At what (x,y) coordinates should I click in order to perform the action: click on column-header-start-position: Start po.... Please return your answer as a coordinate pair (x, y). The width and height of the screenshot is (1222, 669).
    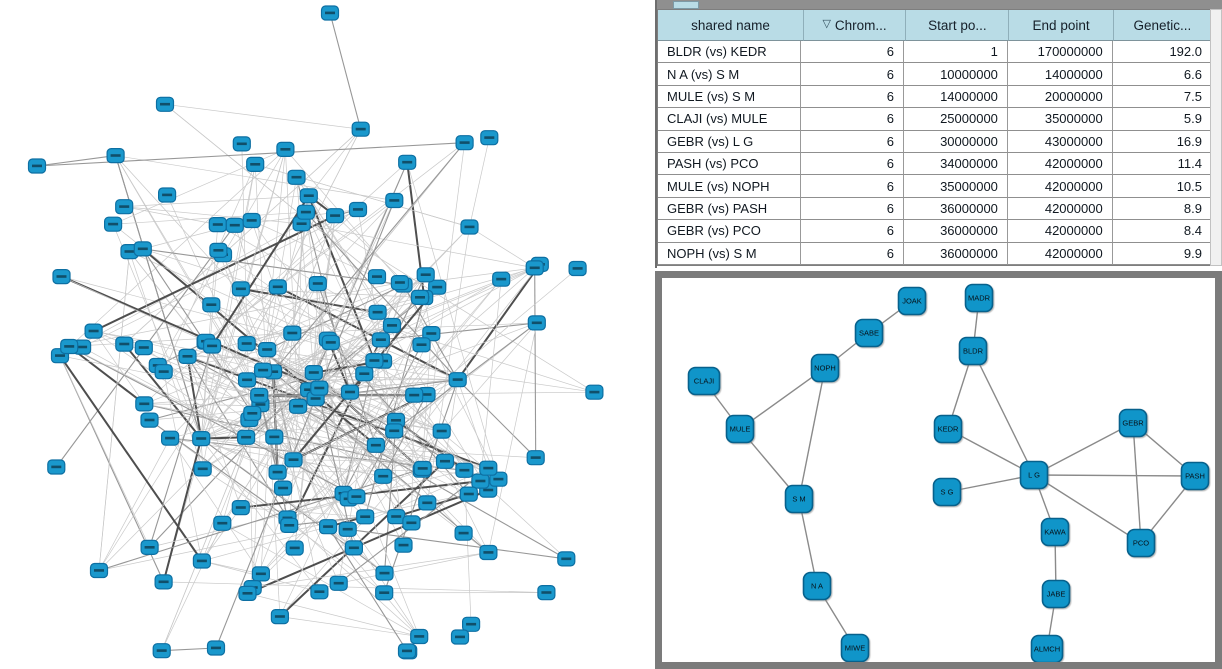
    Looking at the image, I should click on (958, 25).